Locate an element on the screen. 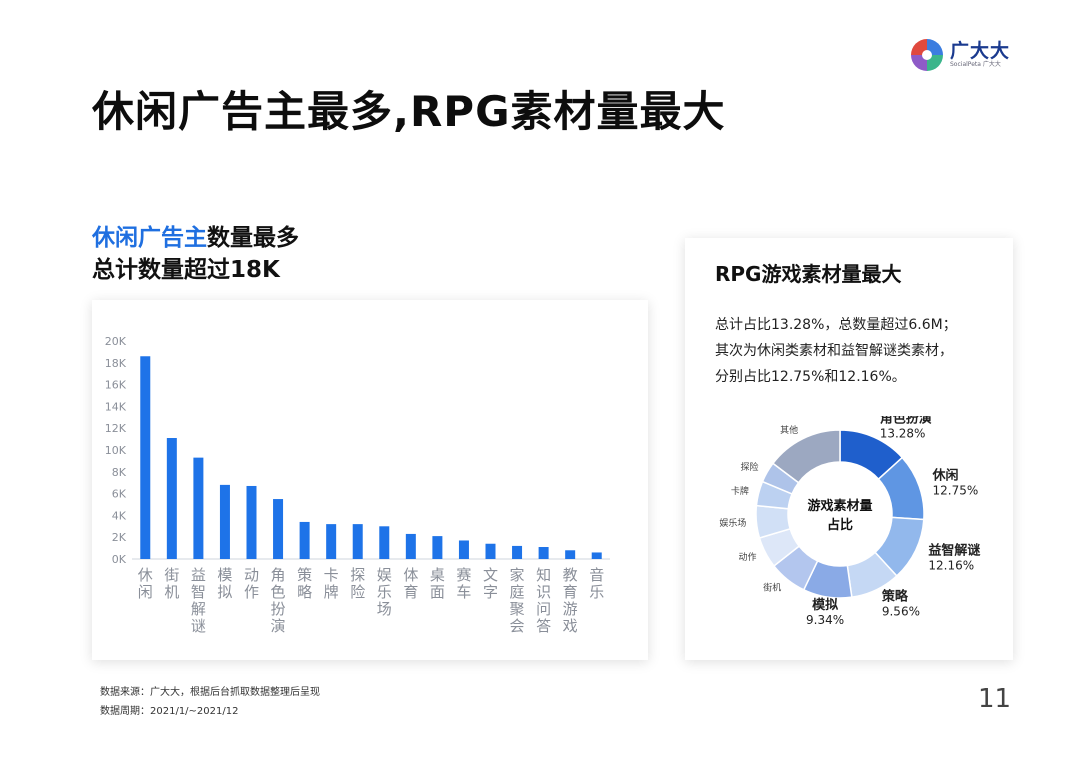 The height and width of the screenshot is (764, 1080). left-heading-highlight: 休闲广告主 is located at coordinates (149, 238).